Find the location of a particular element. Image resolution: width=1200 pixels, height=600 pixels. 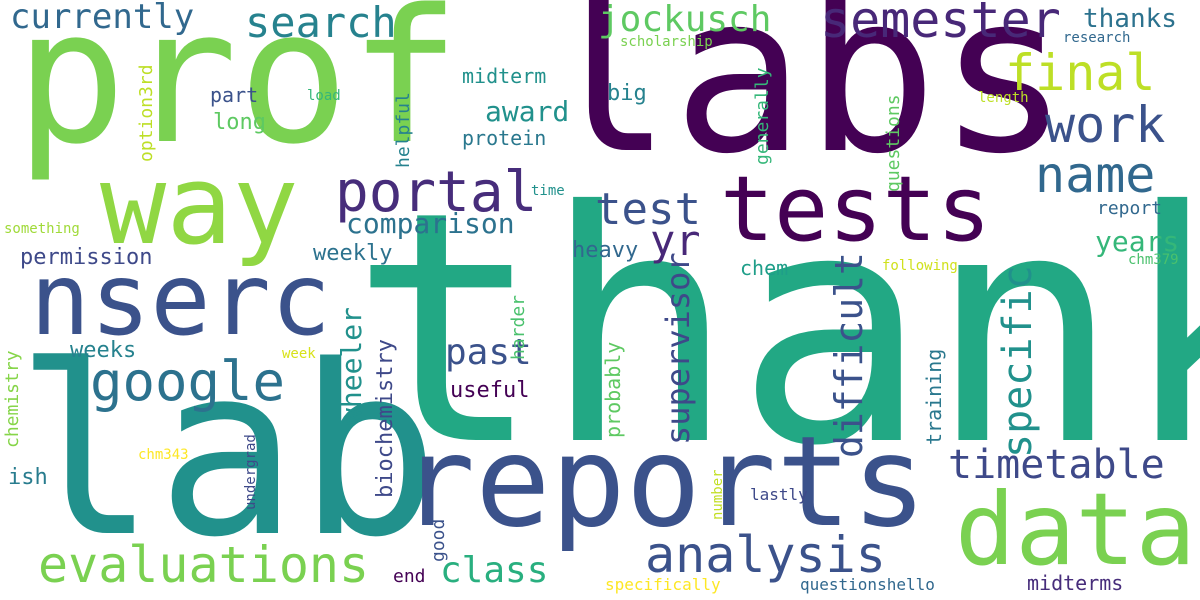

word-specific: specific is located at coordinates (1018, 361).